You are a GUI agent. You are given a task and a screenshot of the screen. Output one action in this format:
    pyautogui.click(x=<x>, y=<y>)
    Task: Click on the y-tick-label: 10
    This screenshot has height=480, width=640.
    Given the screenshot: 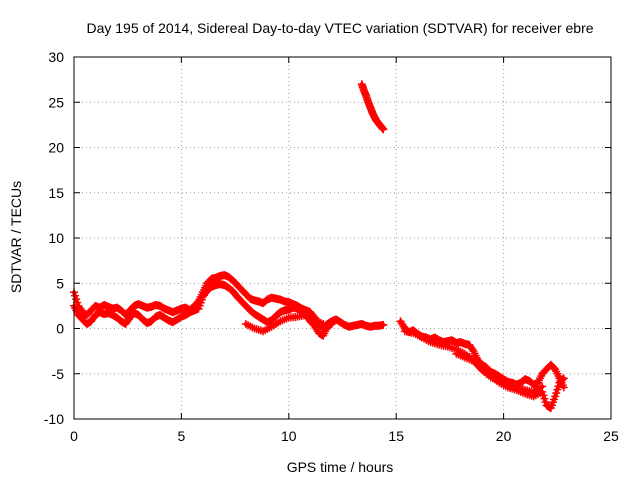 What is the action you would take?
    pyautogui.click(x=56, y=238)
    